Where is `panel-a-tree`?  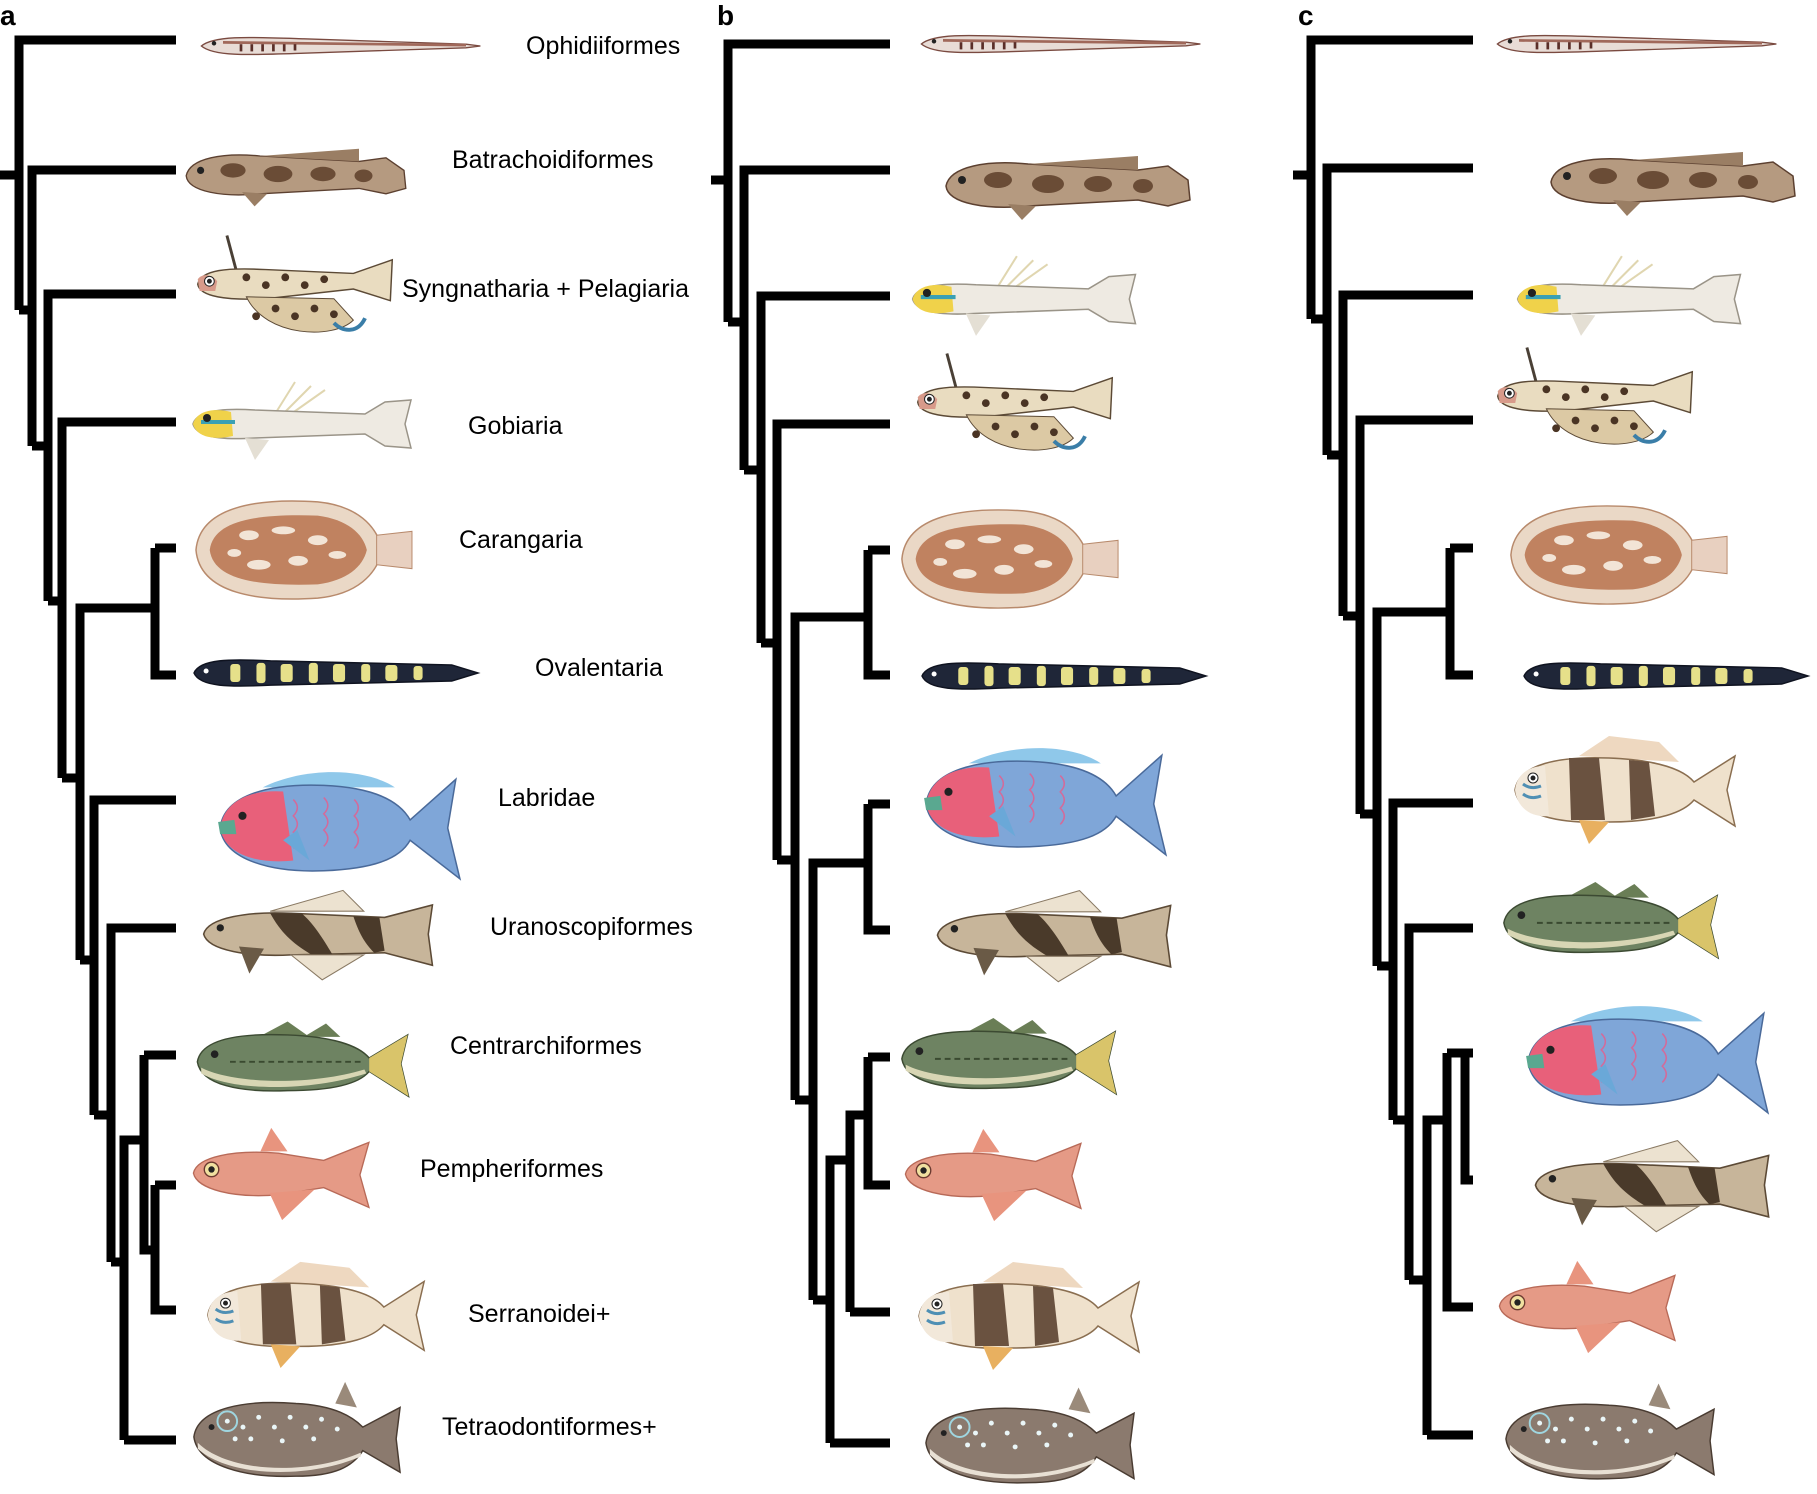
panel-a-tree is located at coordinates (88, 740).